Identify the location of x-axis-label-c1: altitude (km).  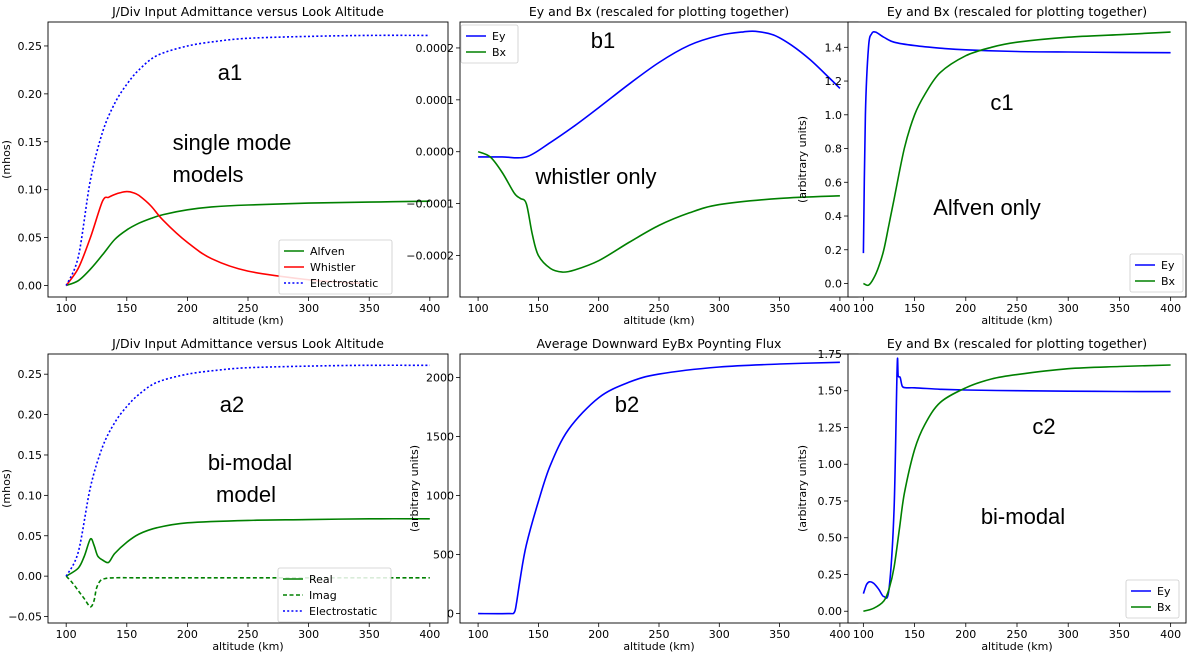
(1016, 320).